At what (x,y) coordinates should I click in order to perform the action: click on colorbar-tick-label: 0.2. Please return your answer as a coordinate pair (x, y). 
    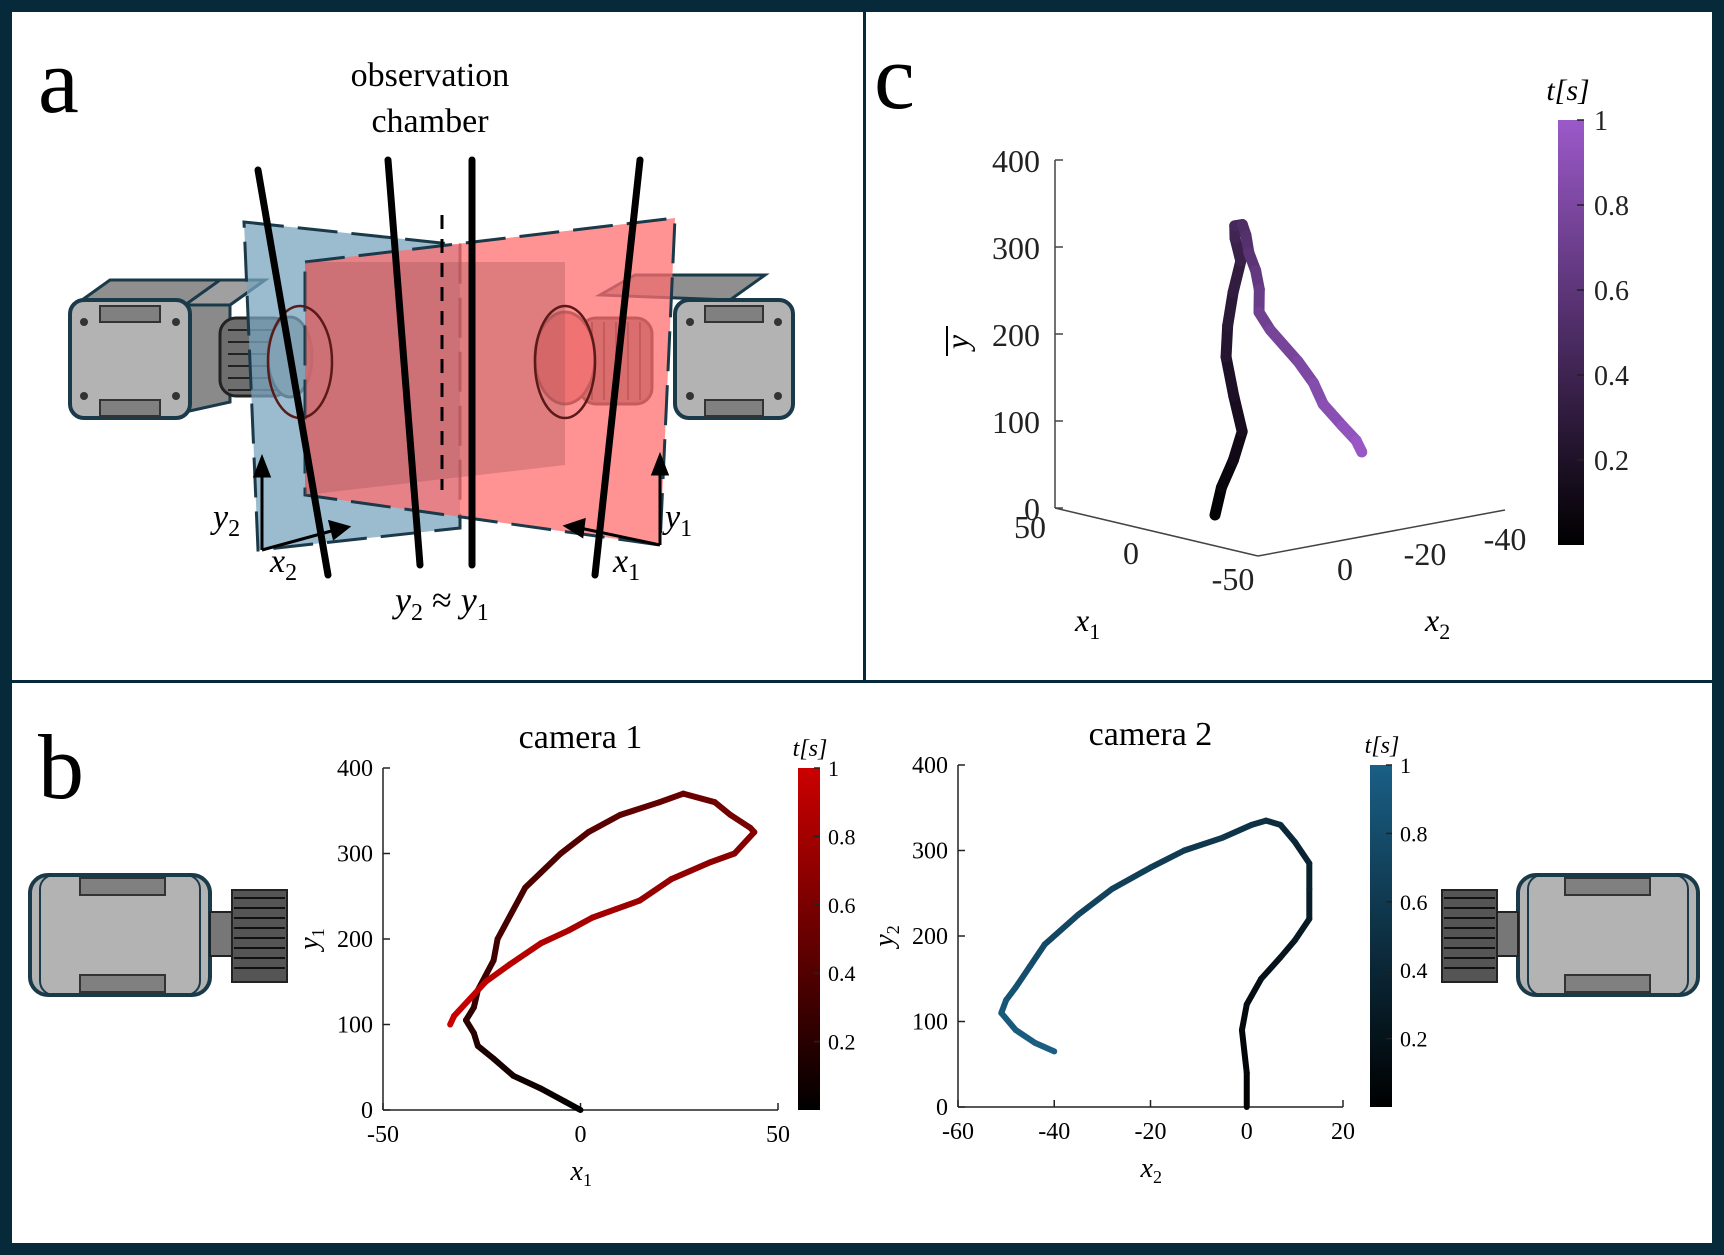
    Looking at the image, I should click on (1414, 1039).